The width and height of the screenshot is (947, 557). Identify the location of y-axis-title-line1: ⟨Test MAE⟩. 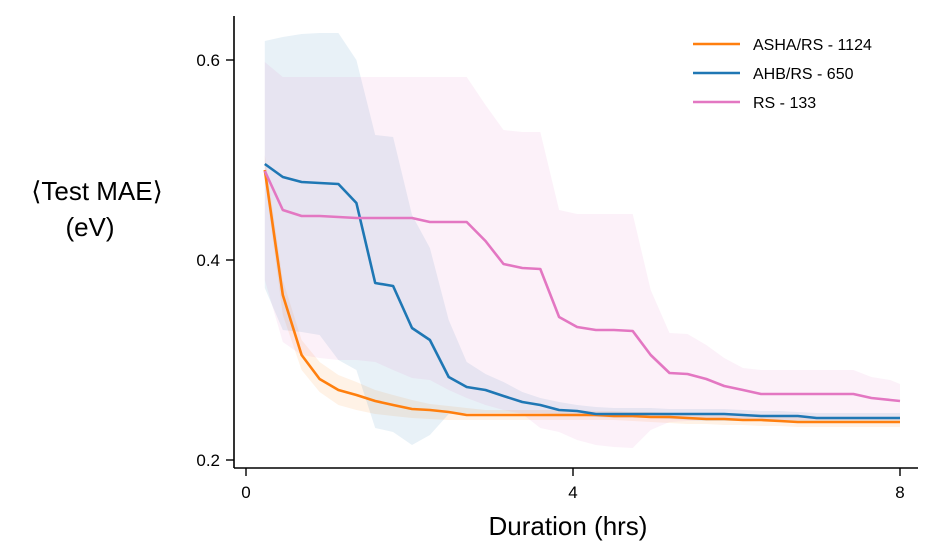
(97, 191).